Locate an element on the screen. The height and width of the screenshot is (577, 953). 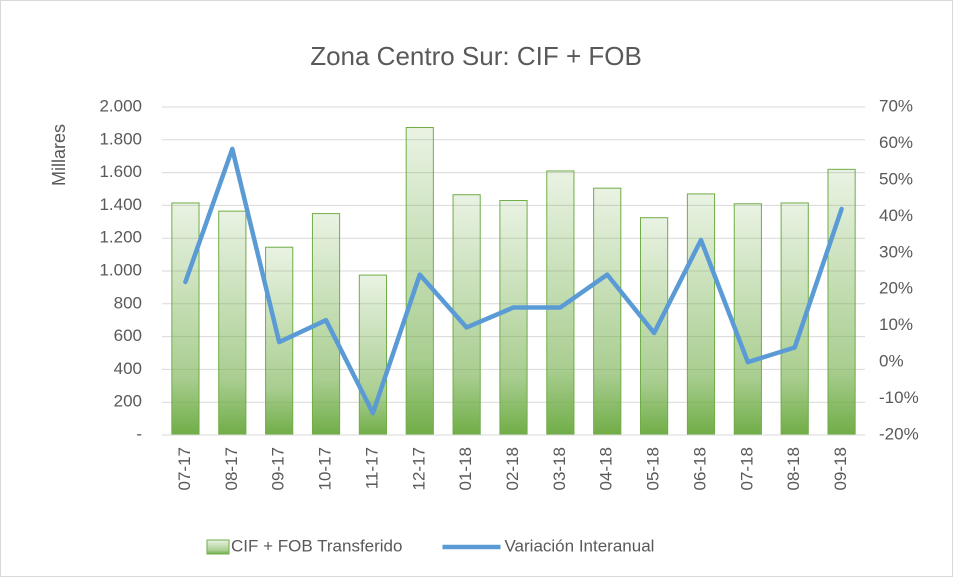
y2-tick-label: 70% is located at coordinates (896, 105).